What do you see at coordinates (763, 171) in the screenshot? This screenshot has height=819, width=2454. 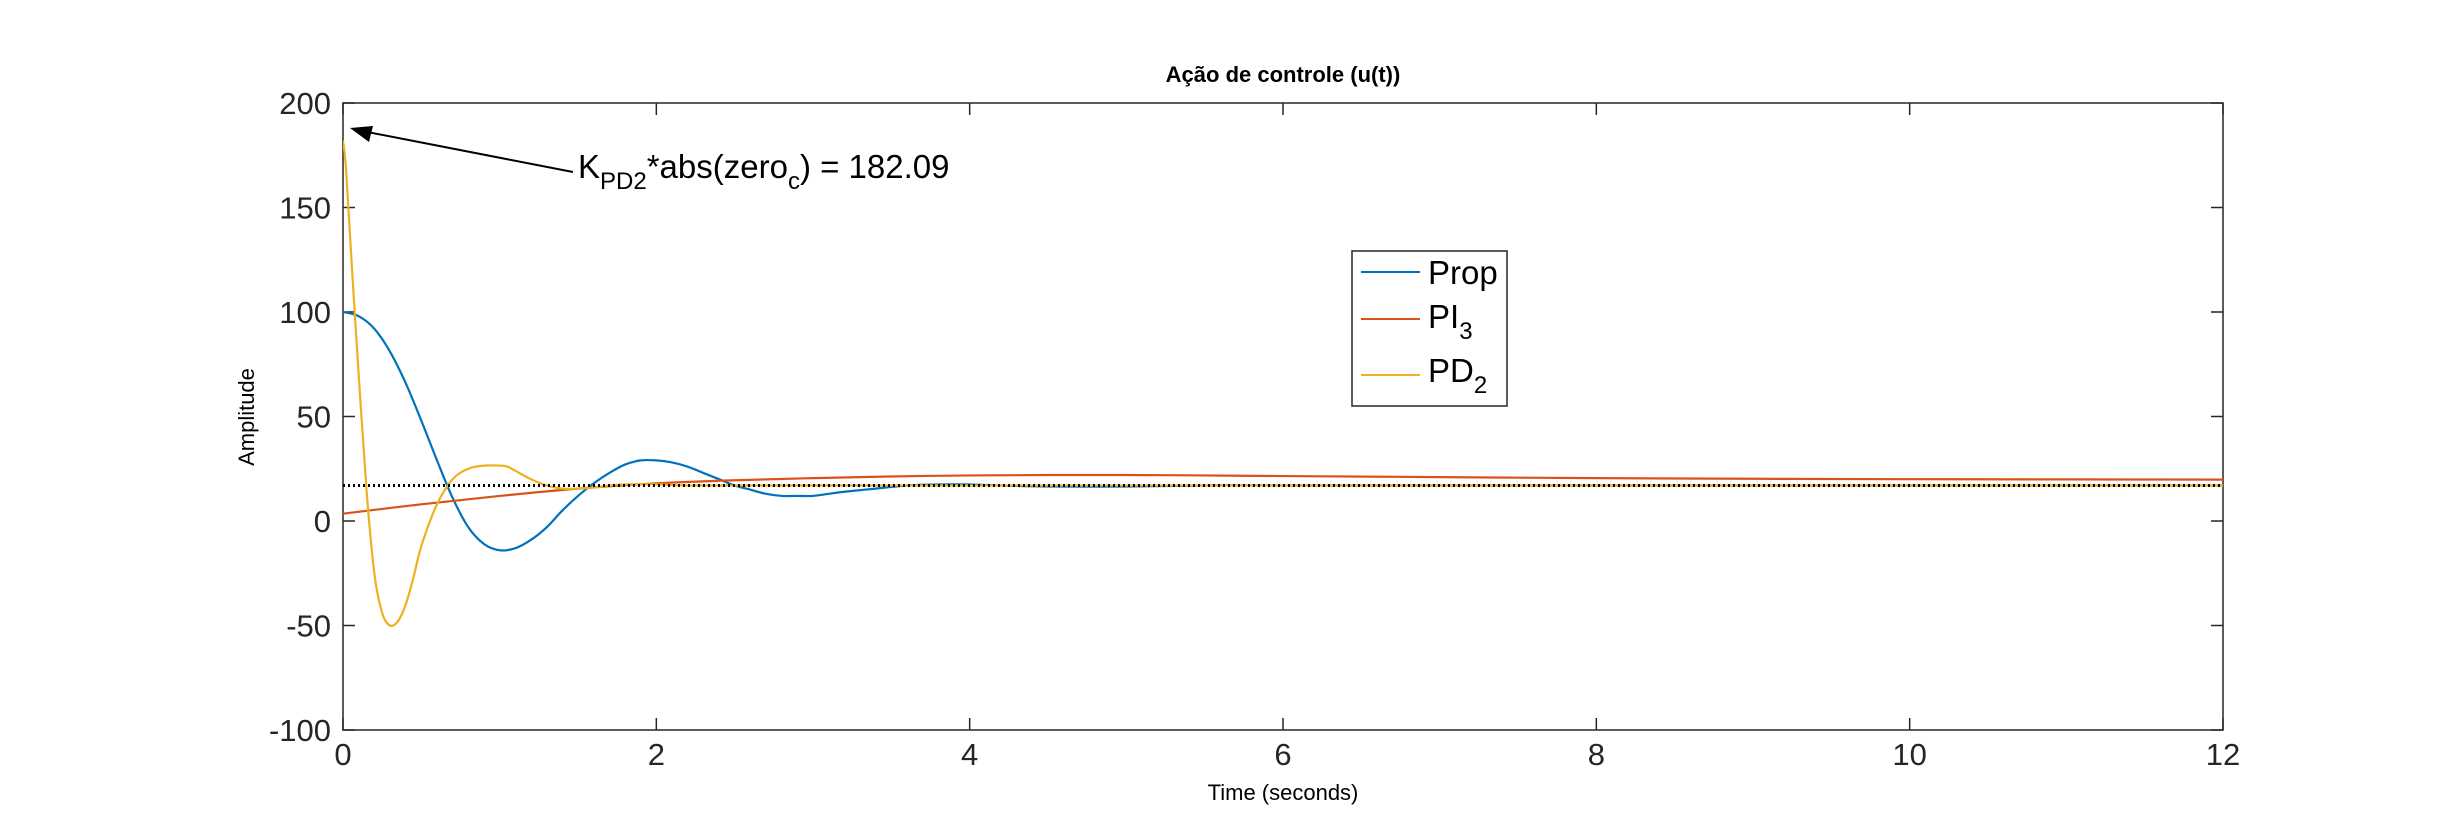 I see `annotation-text: KPD2*abs(zeroc) = 182.09` at bounding box center [763, 171].